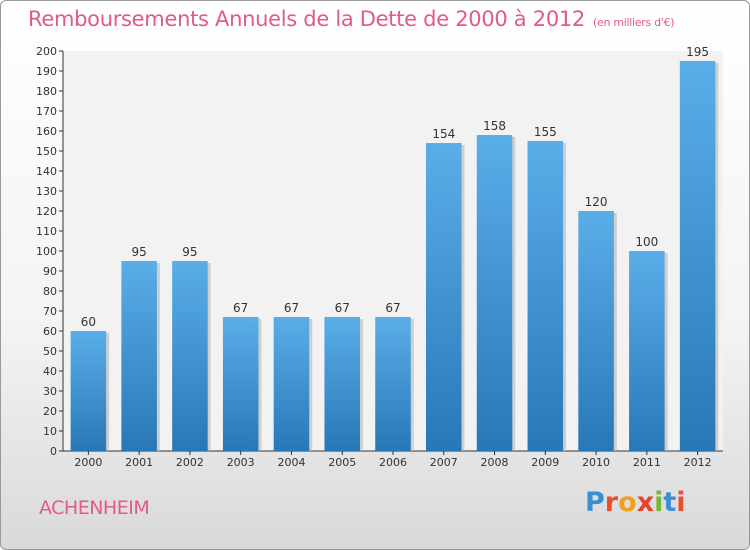  I want to click on y-tick-label: 10, so click(50, 431).